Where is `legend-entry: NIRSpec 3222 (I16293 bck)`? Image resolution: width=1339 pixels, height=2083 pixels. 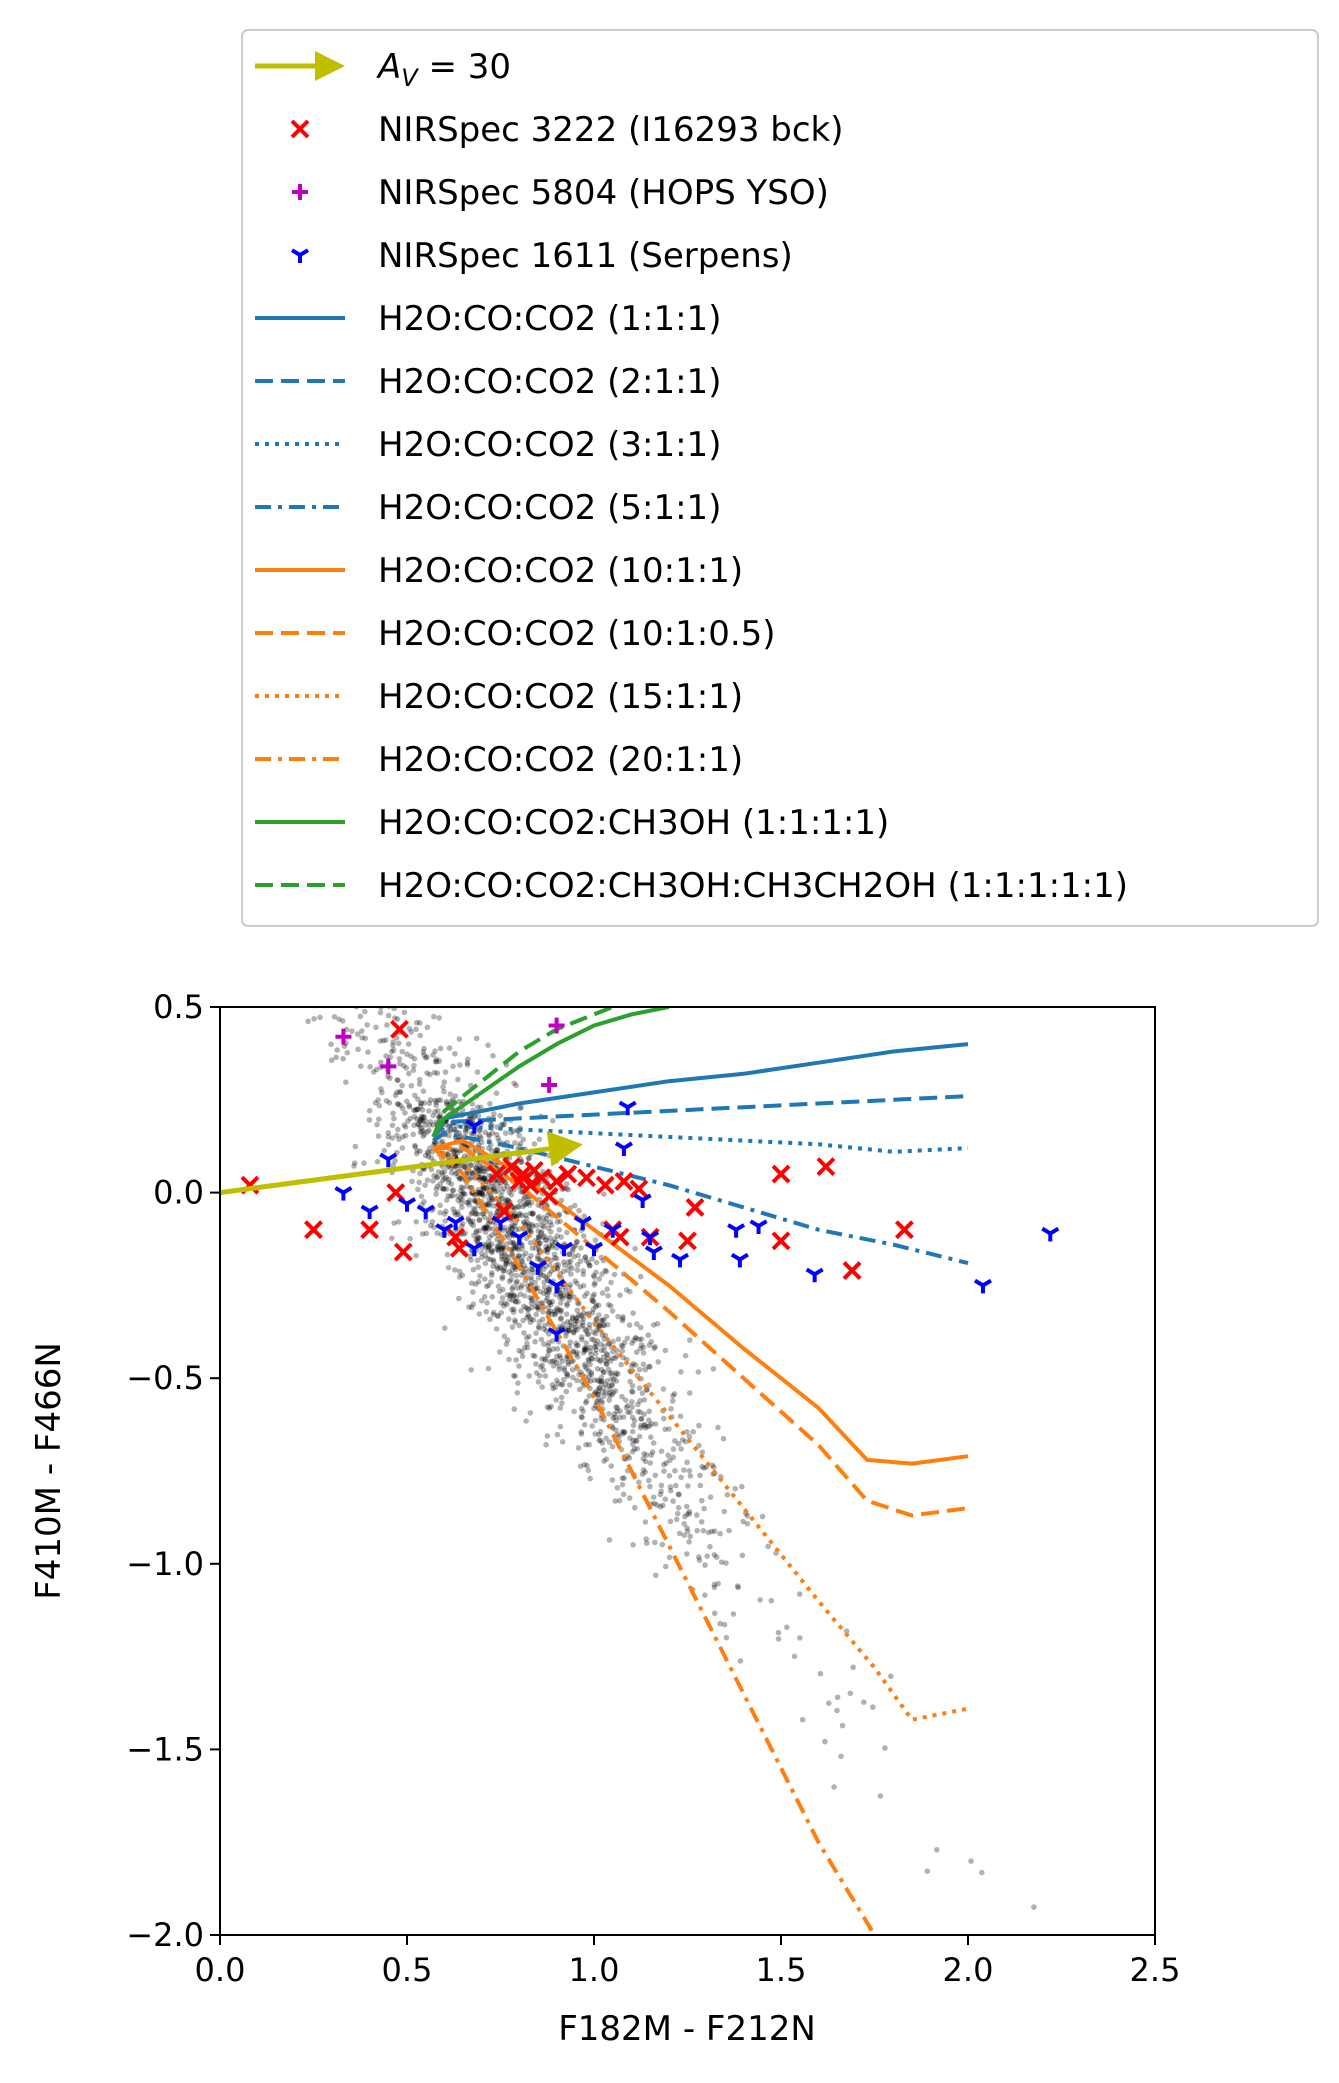 legend-entry: NIRSpec 3222 (I16293 bck) is located at coordinates (567, 130).